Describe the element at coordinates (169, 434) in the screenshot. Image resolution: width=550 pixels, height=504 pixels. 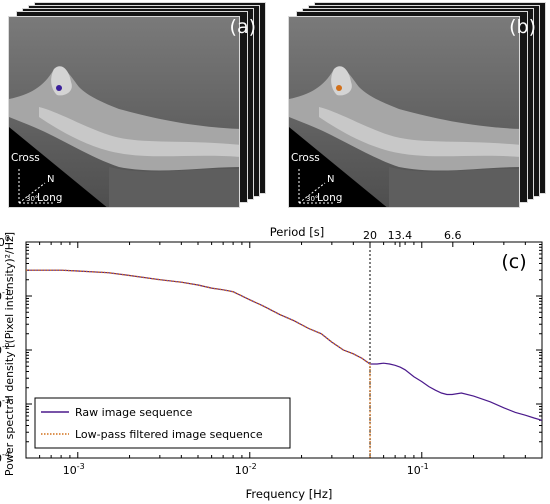
I see `legend-label: Low-pass filtered image sequence` at that location.